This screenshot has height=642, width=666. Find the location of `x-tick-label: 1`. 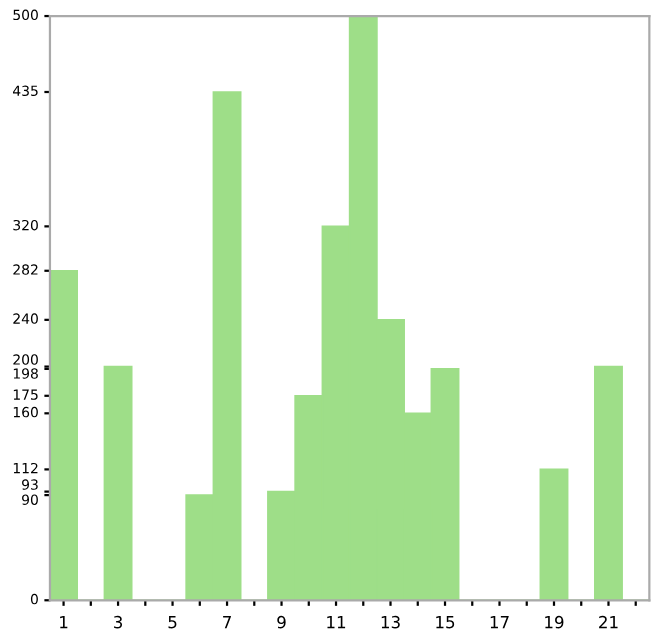

x-tick-label: 1 is located at coordinates (64, 622).